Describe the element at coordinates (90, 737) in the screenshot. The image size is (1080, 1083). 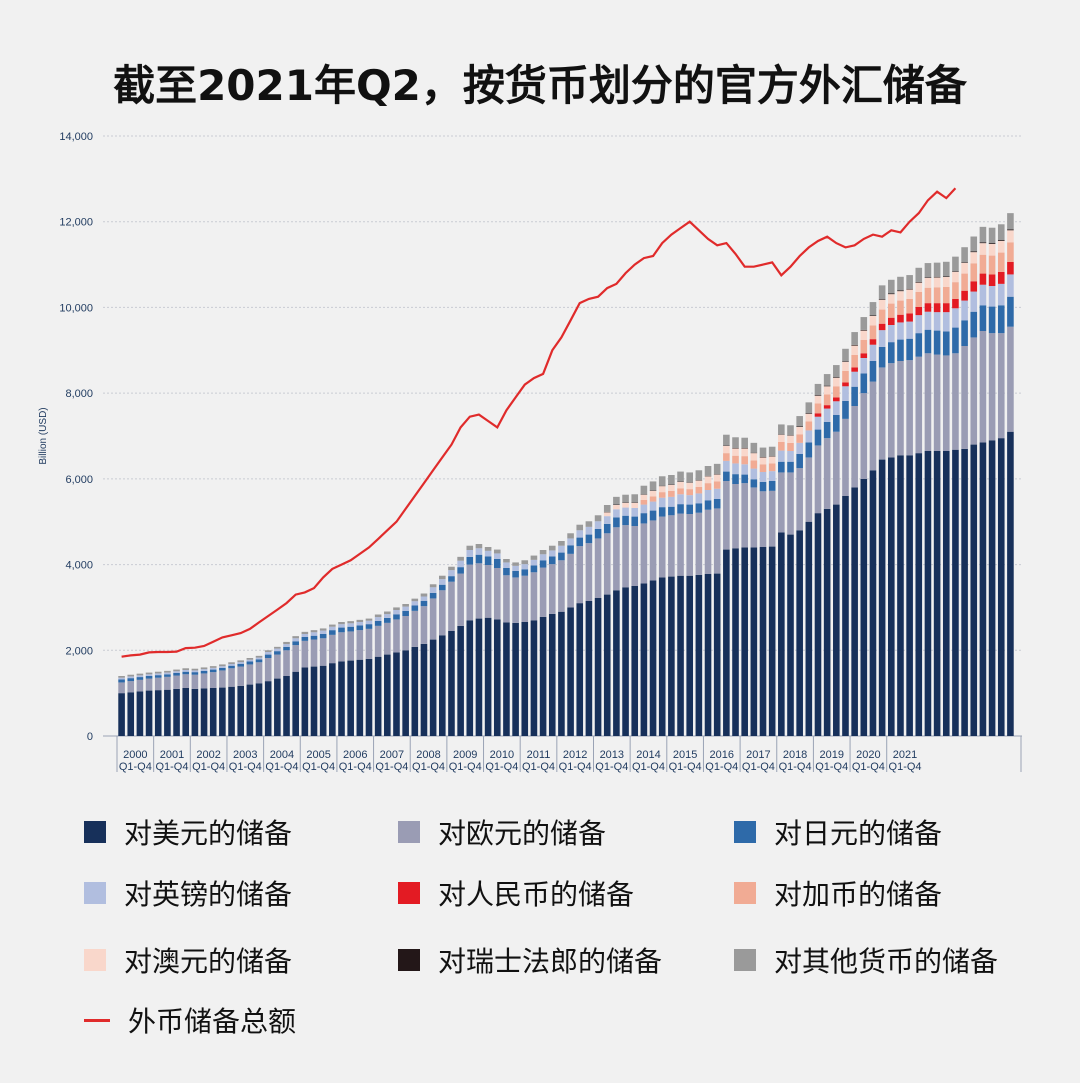
I see `y-tick-label: 0` at that location.